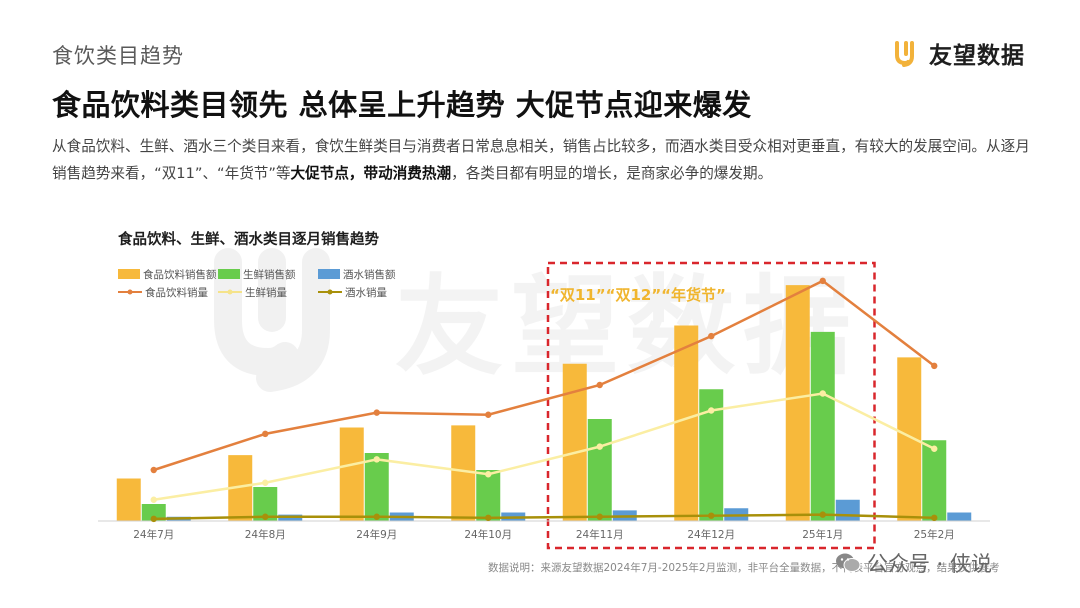 This screenshot has height=608, width=1080. Describe the element at coordinates (638, 295) in the screenshot. I see `highlight-label: “双11”“双12”“年货节”` at that location.